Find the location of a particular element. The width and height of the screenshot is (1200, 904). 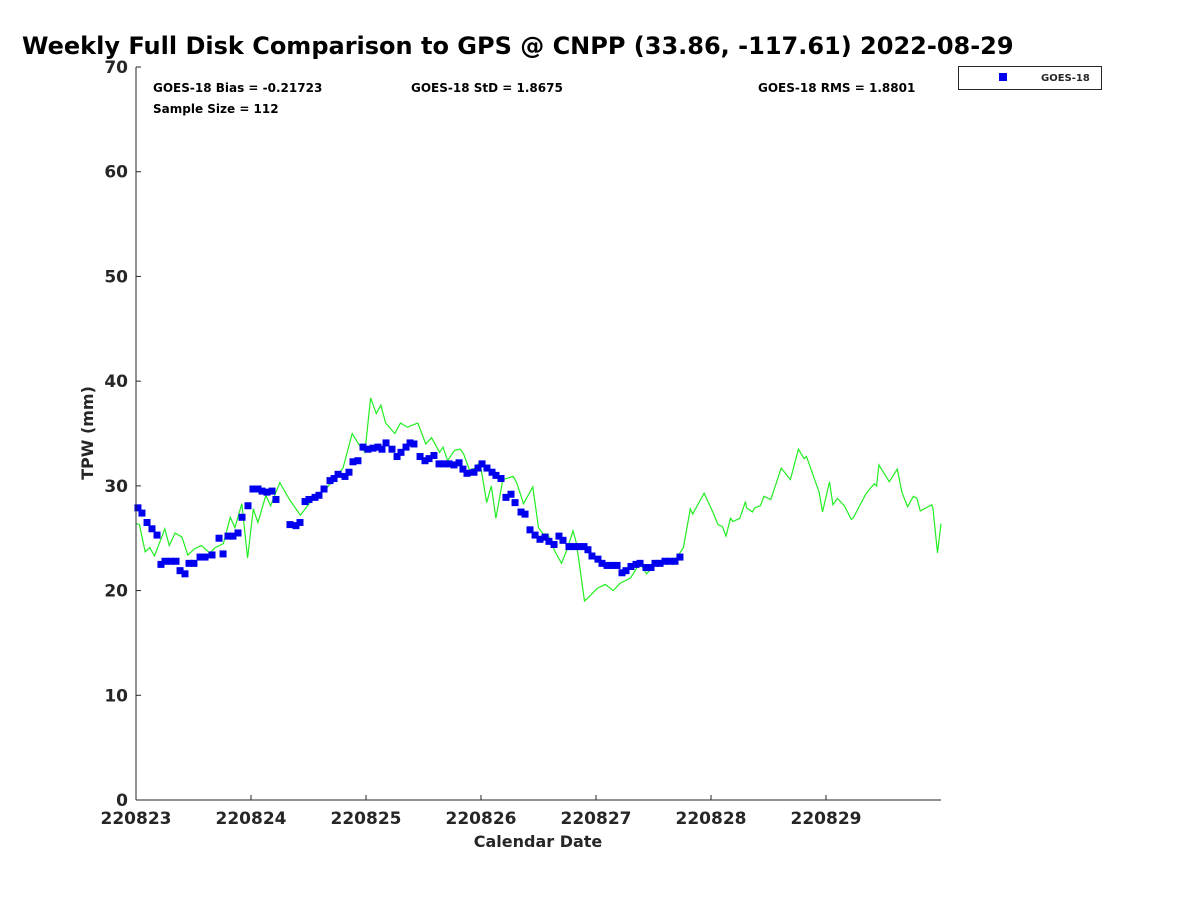

y-ticks: 0 10 20 30 40 50 60 70 is located at coordinates (122, 434).